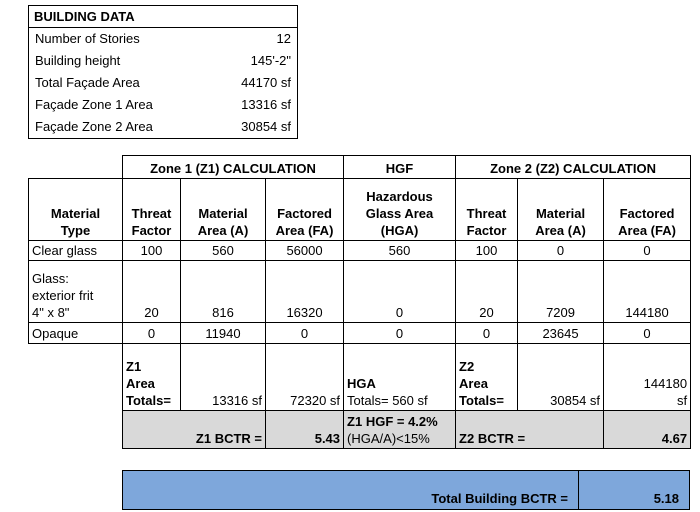 The width and height of the screenshot is (700, 512). I want to click on text: 23645, so click(560, 333).